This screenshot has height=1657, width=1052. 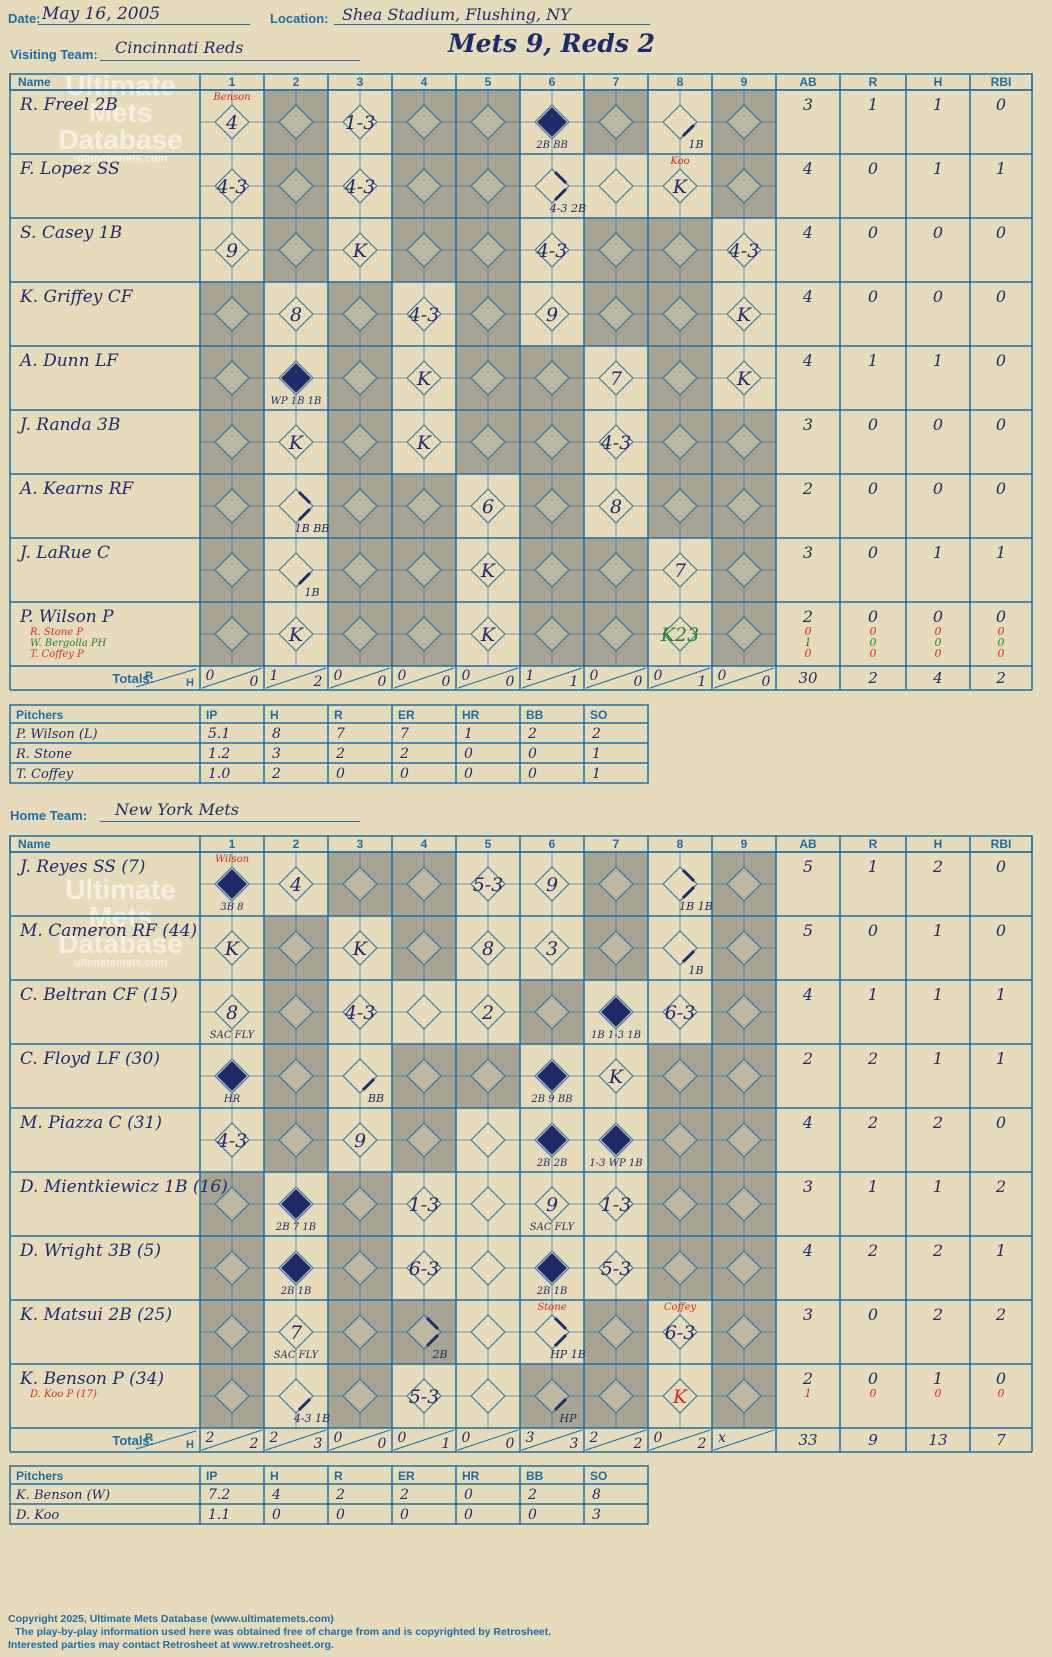 What do you see at coordinates (231, 123) in the screenshot?
I see `play-notation: 4` at bounding box center [231, 123].